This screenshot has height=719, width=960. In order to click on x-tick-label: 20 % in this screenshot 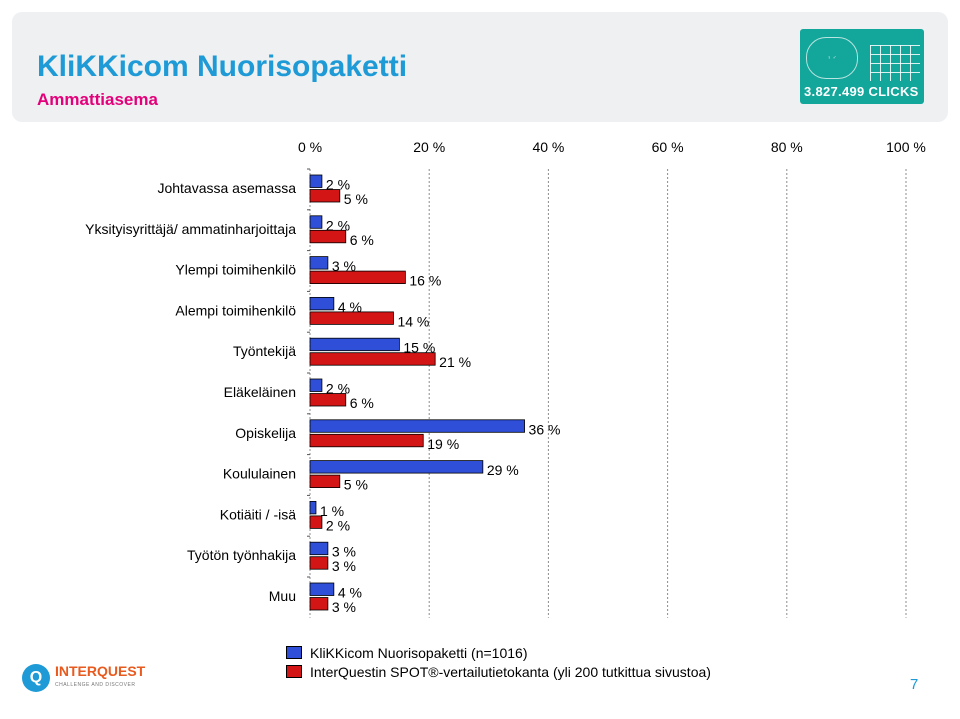, I will do `click(429, 147)`.